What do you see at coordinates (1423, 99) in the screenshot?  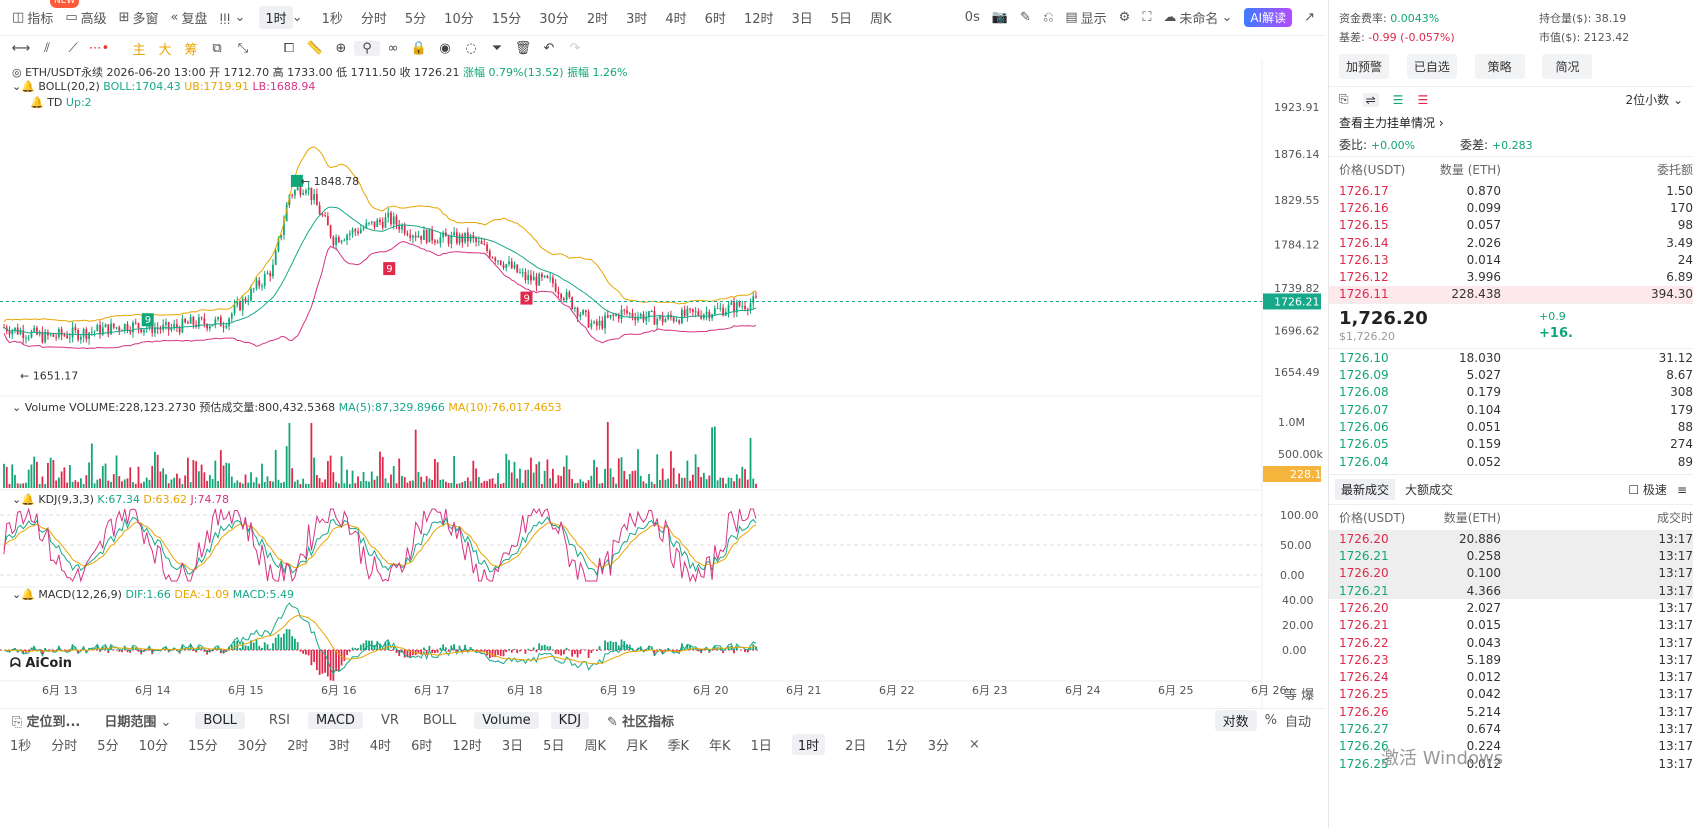 I see `book-asks-icon: ☰` at bounding box center [1423, 99].